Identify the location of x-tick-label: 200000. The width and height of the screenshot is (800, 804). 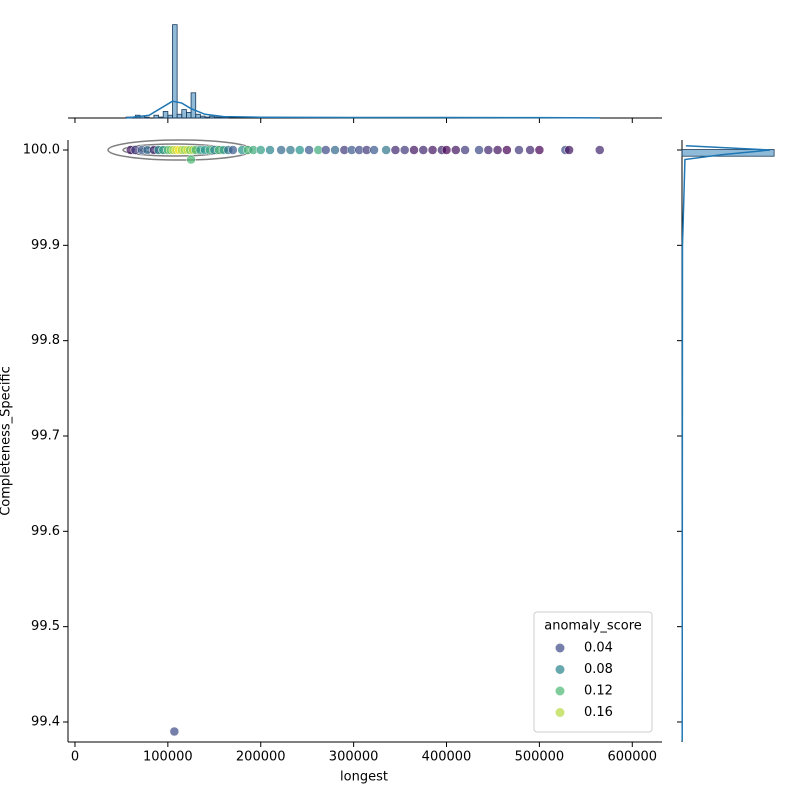
(261, 757).